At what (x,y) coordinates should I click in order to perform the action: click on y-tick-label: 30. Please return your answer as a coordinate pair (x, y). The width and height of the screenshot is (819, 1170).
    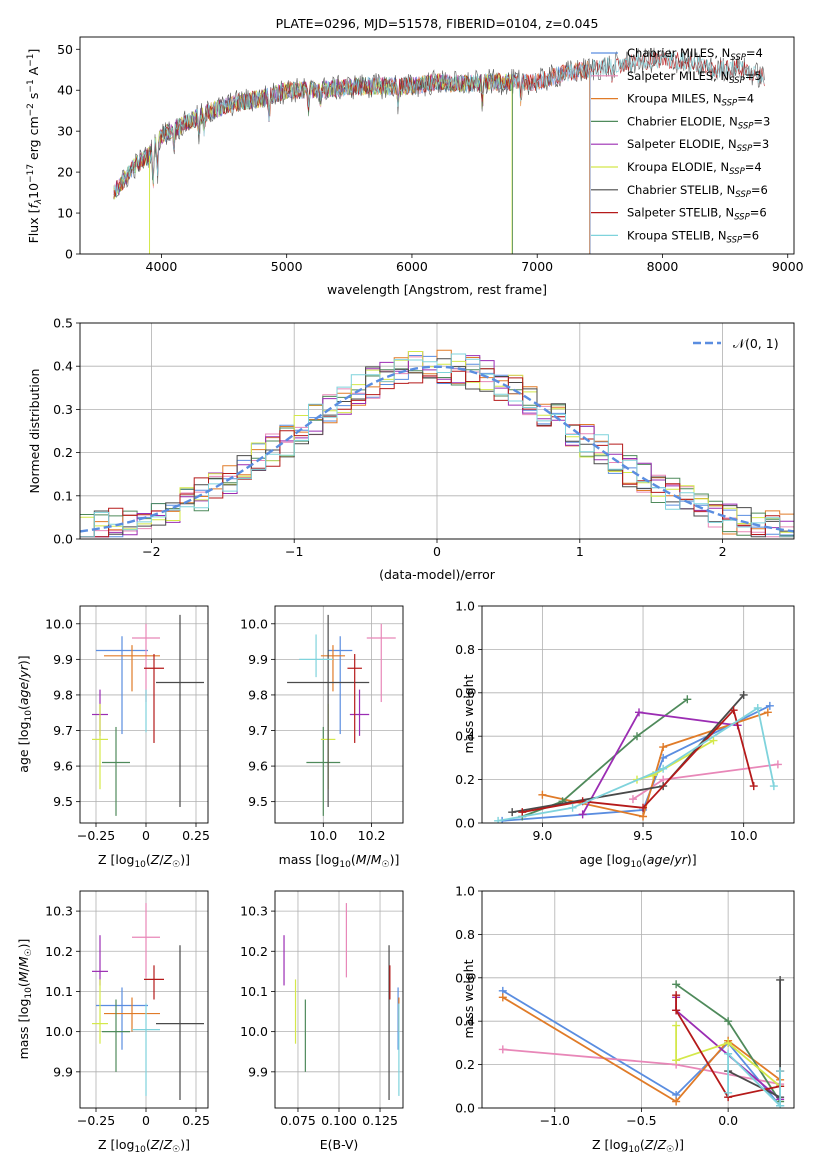
    Looking at the image, I should click on (65, 131).